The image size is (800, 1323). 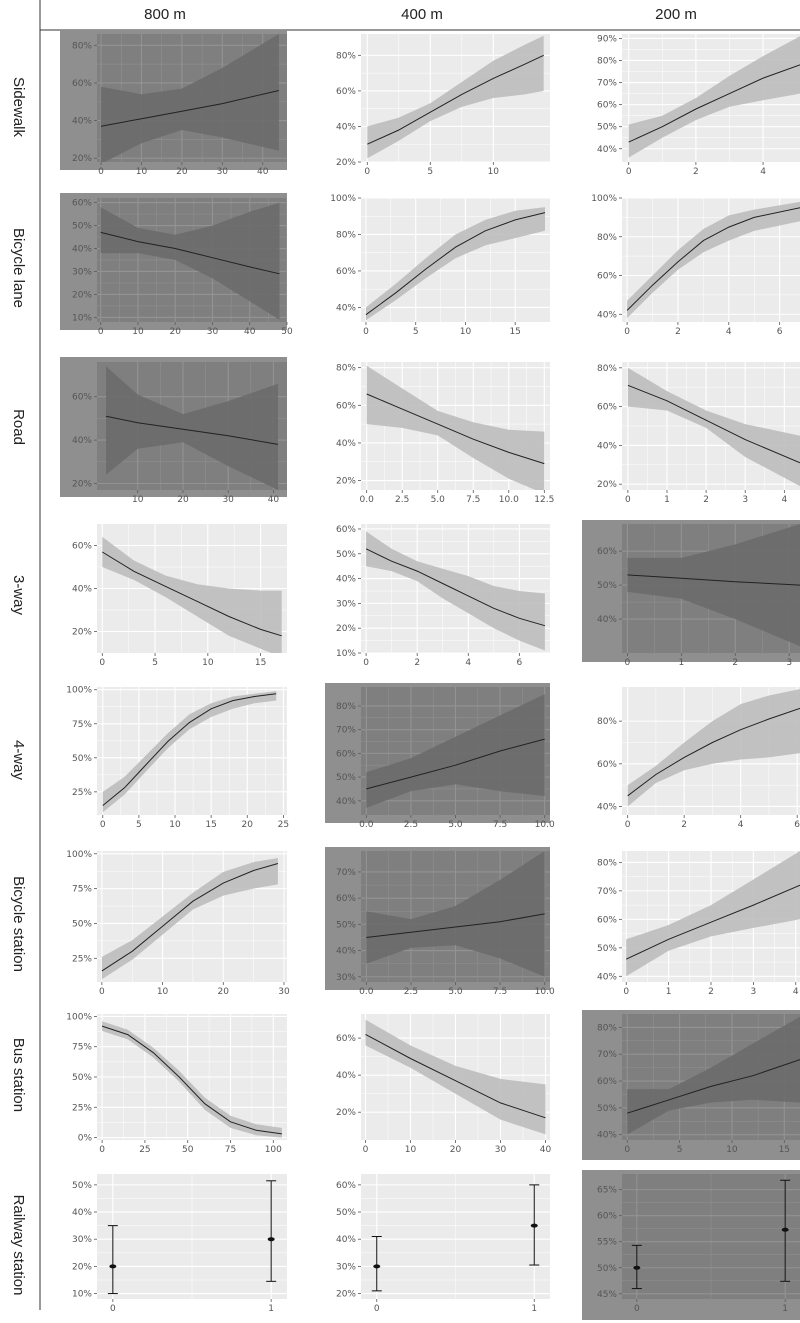 I want to click on y-tick-label: 25%, so click(x=82, y=1108).